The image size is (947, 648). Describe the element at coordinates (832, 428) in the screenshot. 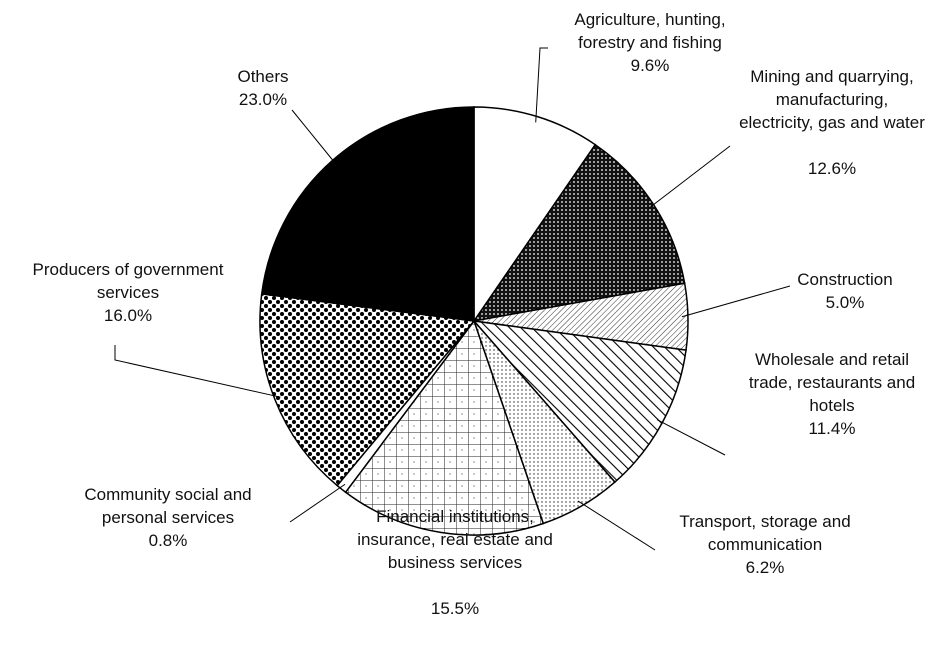

I see `slice-value: 11.4%` at that location.